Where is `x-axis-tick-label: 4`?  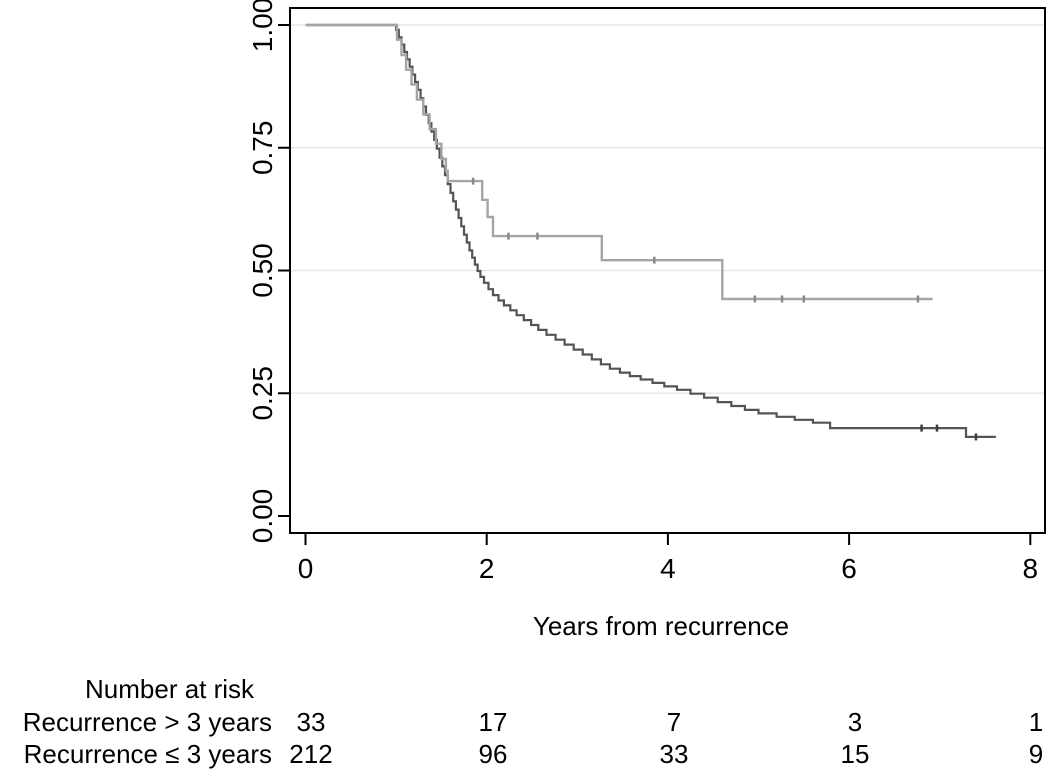 x-axis-tick-label: 4 is located at coordinates (668, 568).